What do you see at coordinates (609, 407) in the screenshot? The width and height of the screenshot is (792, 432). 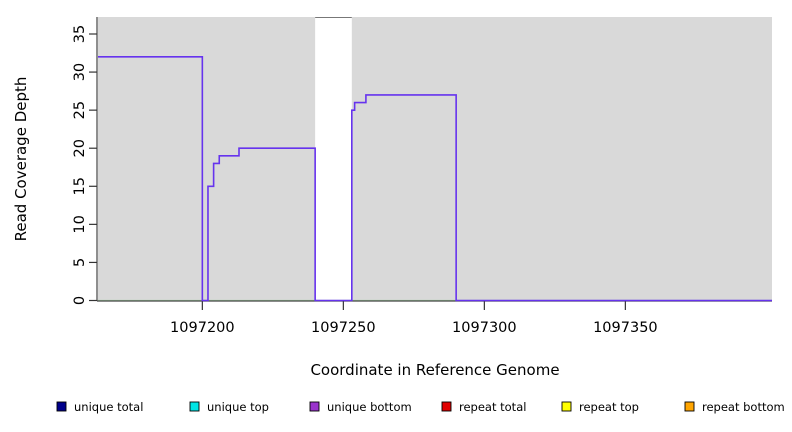 I see `legend-label: repeat top` at bounding box center [609, 407].